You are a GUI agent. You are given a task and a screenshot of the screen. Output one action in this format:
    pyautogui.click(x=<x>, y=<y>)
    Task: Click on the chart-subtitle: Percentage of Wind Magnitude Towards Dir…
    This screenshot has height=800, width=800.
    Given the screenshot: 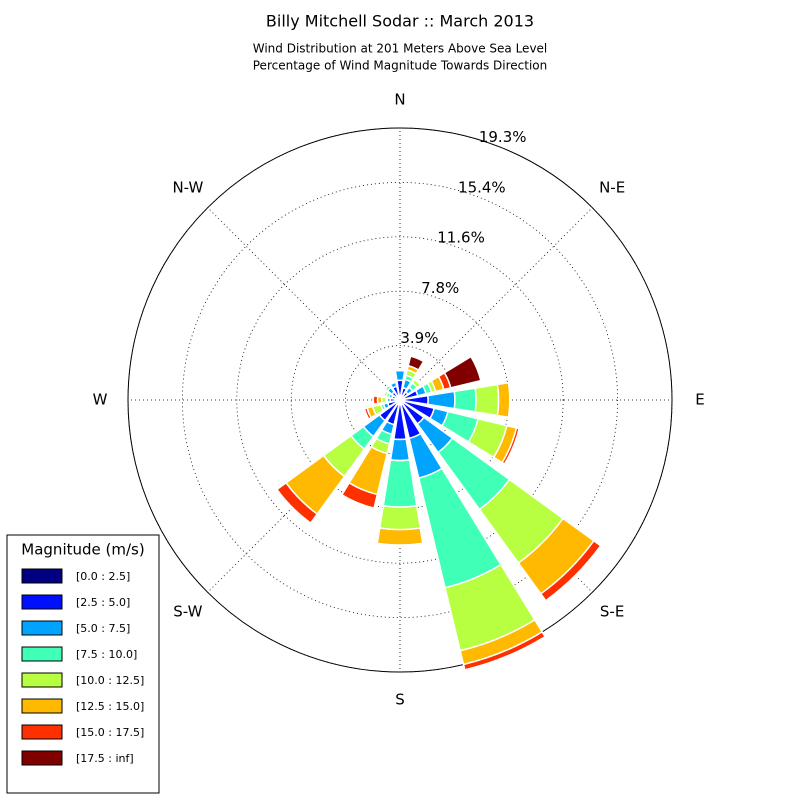 What is the action you would take?
    pyautogui.click(x=400, y=66)
    